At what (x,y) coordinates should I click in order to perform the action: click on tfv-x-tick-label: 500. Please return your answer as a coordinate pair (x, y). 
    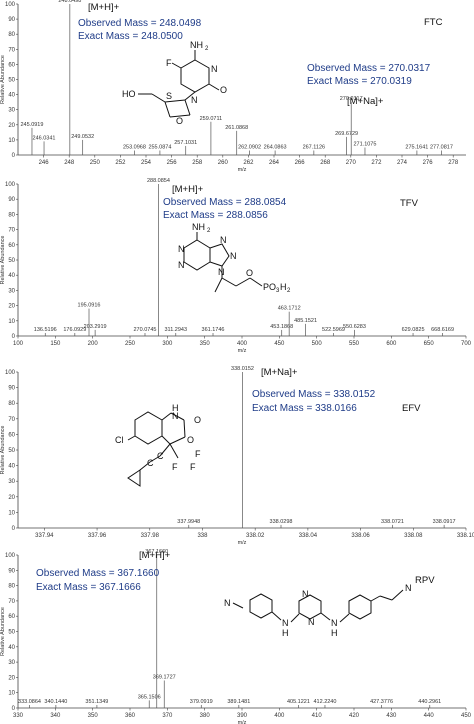
    Looking at the image, I should click on (317, 344).